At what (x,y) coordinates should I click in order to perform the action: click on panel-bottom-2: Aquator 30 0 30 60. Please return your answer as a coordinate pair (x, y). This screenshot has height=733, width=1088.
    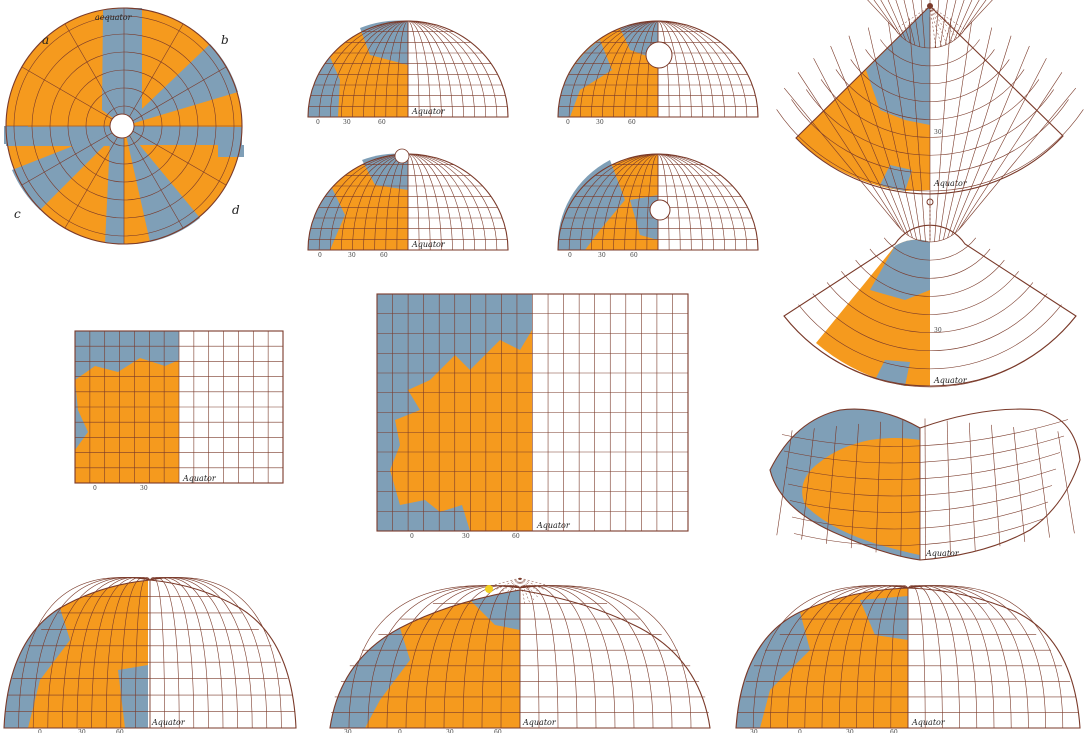
    Looking at the image, I should click on (520, 655).